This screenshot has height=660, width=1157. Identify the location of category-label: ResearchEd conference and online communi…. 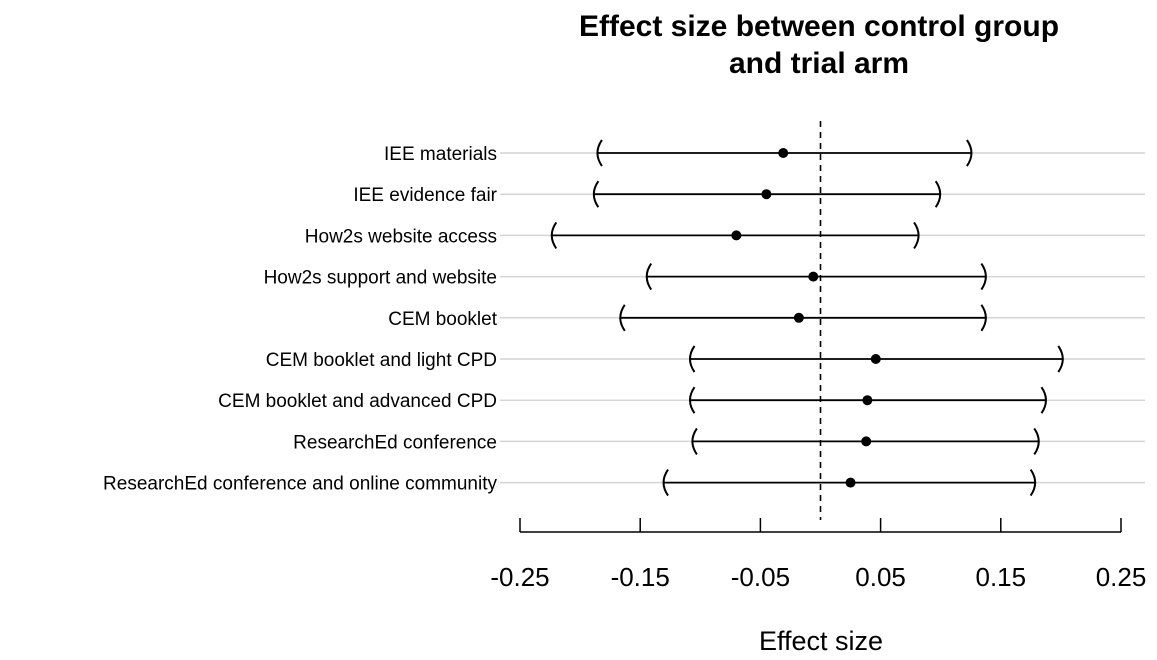
(300, 484).